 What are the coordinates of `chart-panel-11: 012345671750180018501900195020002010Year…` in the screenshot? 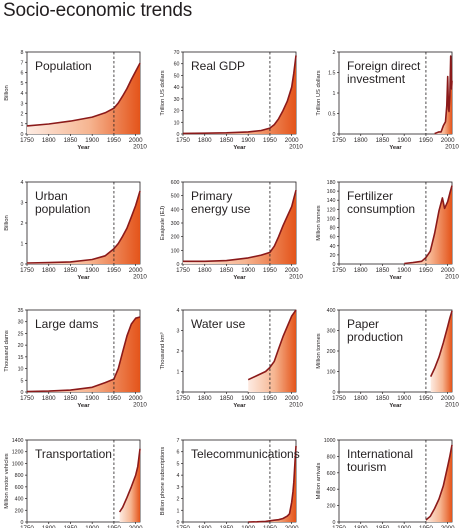 It's located at (230, 483).